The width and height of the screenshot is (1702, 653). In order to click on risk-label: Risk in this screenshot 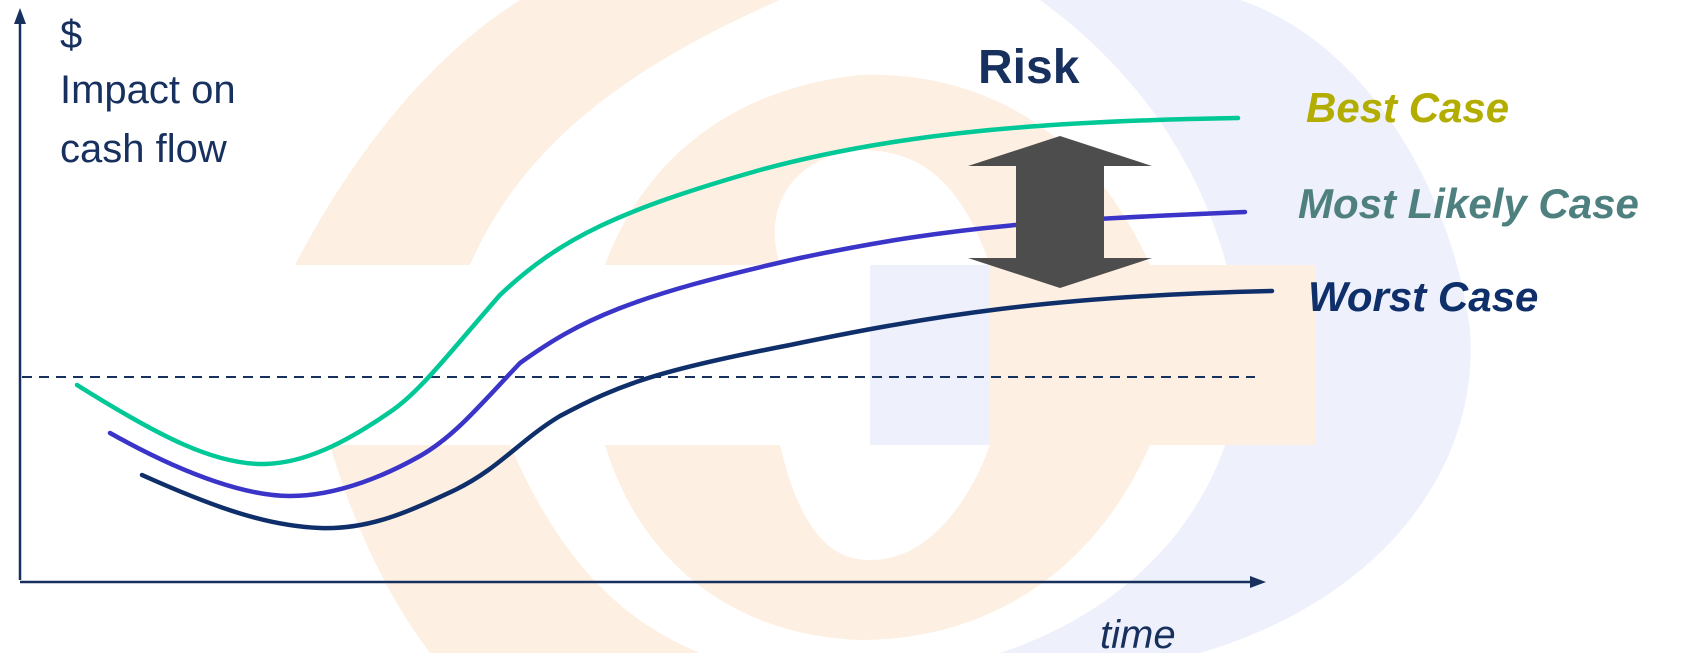, I will do `click(1029, 67)`.